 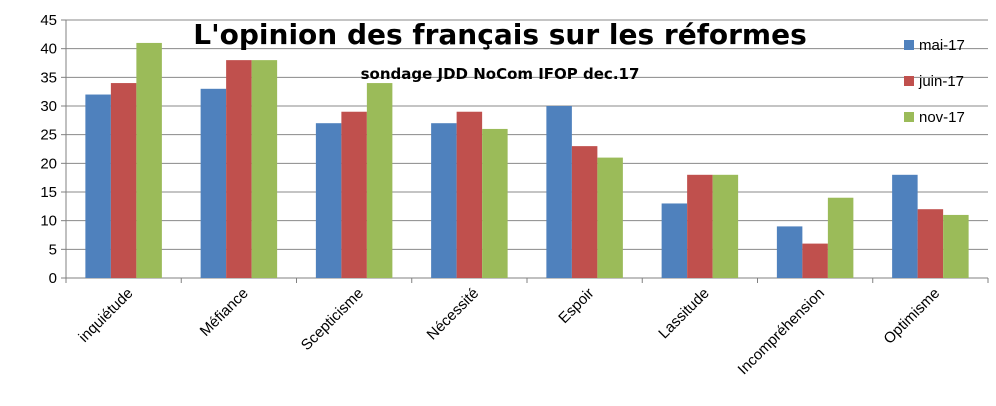 What do you see at coordinates (840, 237) in the screenshot?
I see `bar-nov-17-Incompréhension` at bounding box center [840, 237].